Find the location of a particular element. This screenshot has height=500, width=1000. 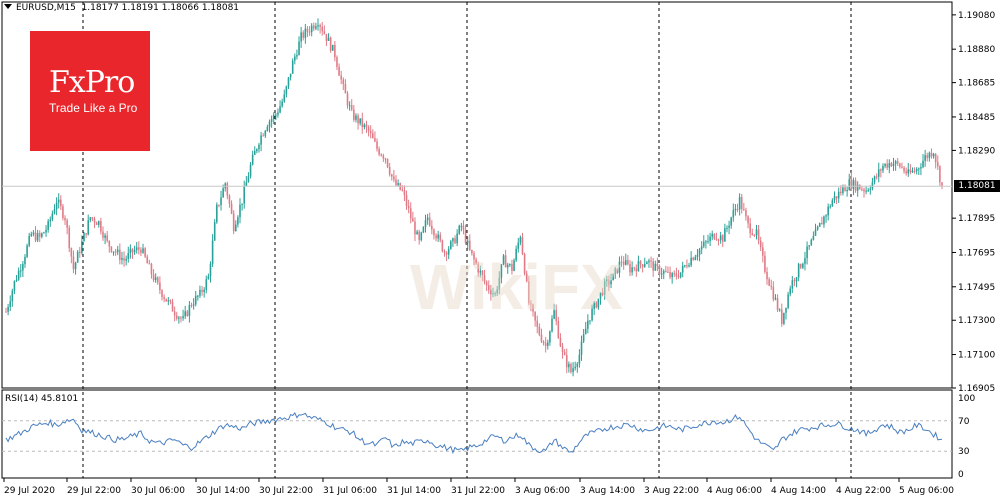

rsi-axis: 0 30 70 100 is located at coordinates (966, 437).